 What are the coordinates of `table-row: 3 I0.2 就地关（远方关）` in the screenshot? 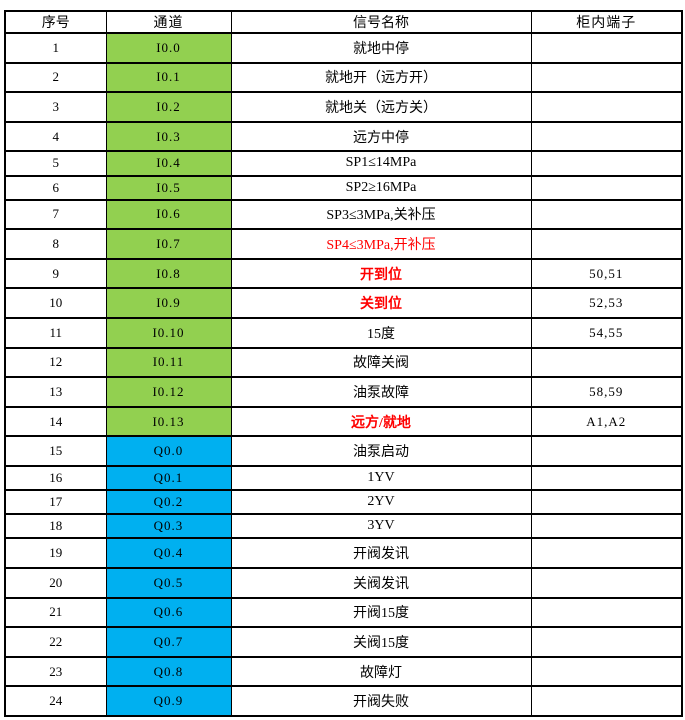 It's located at (343, 107).